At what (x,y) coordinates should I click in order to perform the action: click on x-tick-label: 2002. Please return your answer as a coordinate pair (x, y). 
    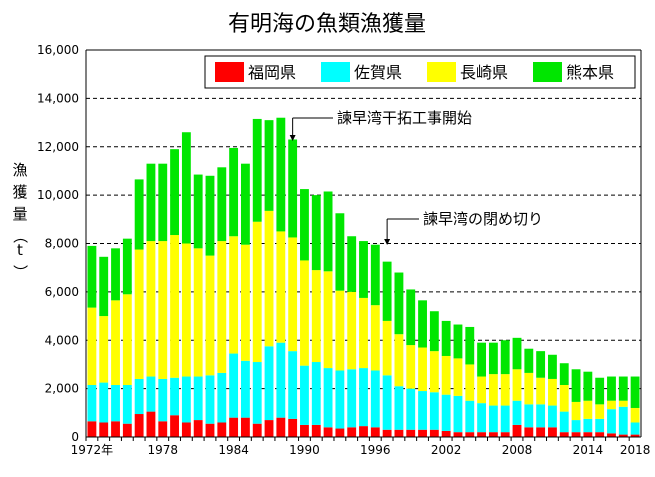
    Looking at the image, I should click on (446, 450).